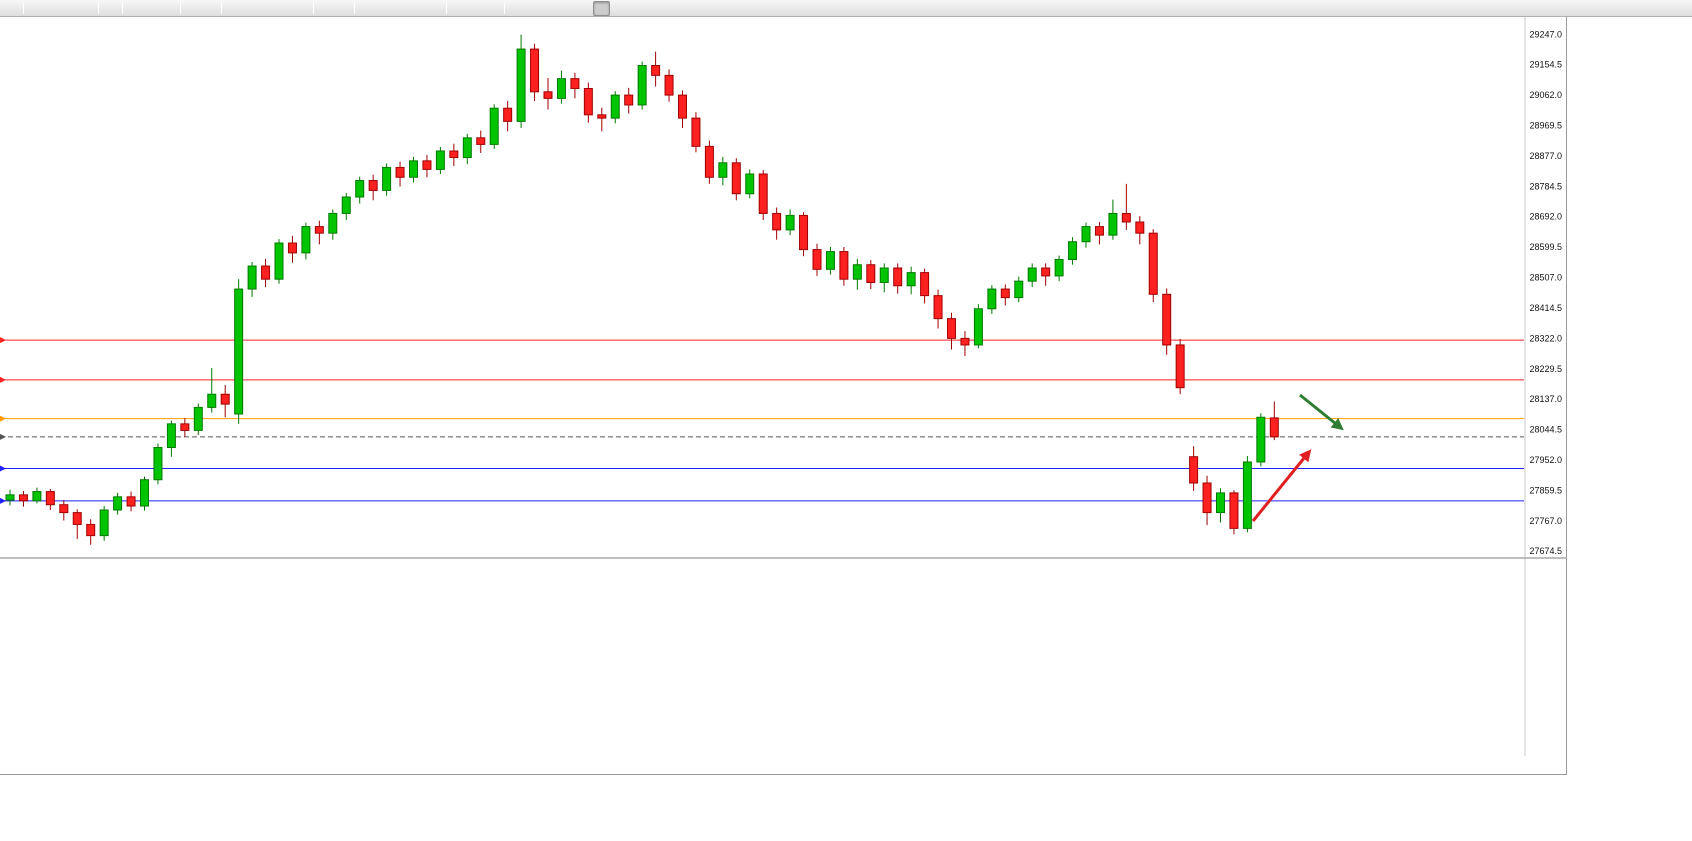 The image size is (1692, 841). I want to click on timeframe-m15-button, so click(550, 8).